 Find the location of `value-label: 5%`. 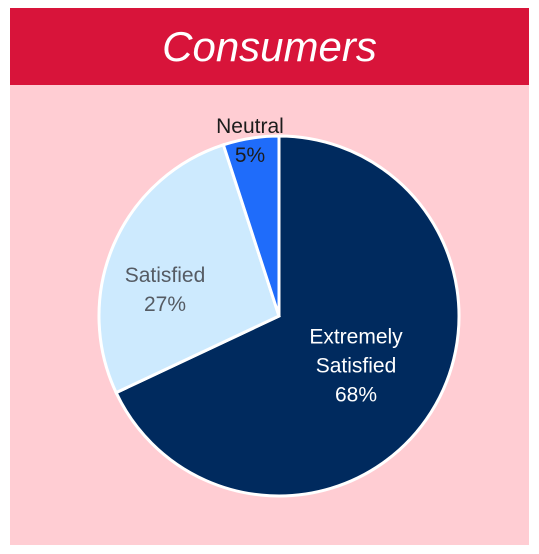

value-label: 5% is located at coordinates (250, 155).